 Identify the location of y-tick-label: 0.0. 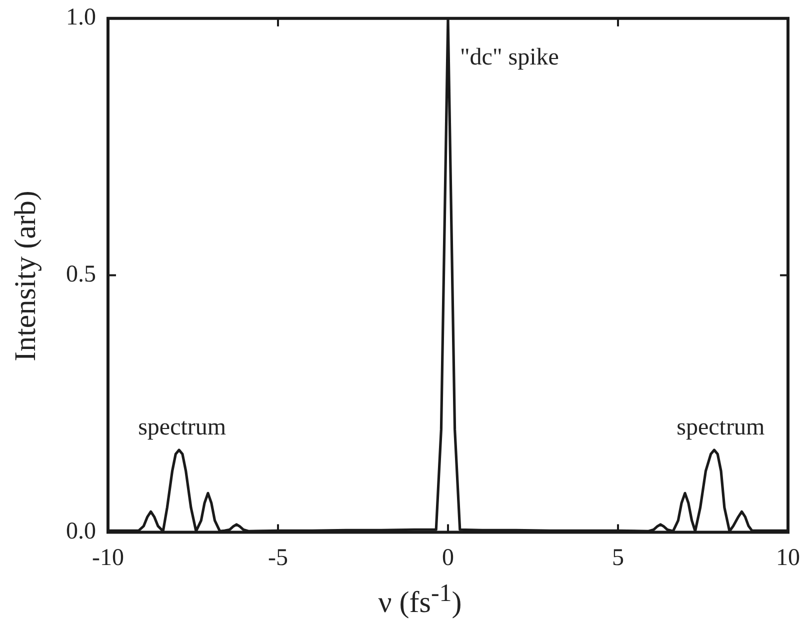
(81, 531).